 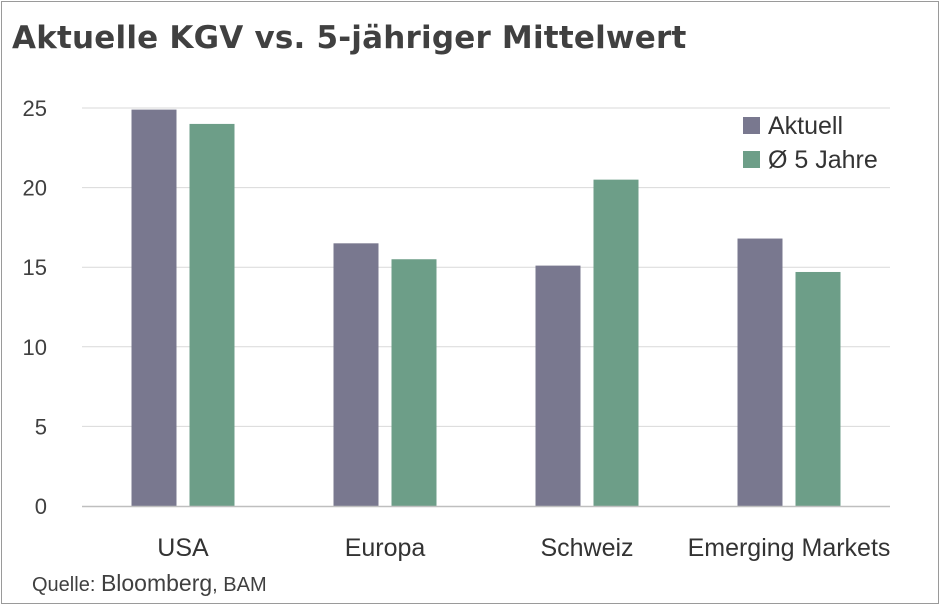 I want to click on y-tick-label: 10, so click(x=35, y=347).